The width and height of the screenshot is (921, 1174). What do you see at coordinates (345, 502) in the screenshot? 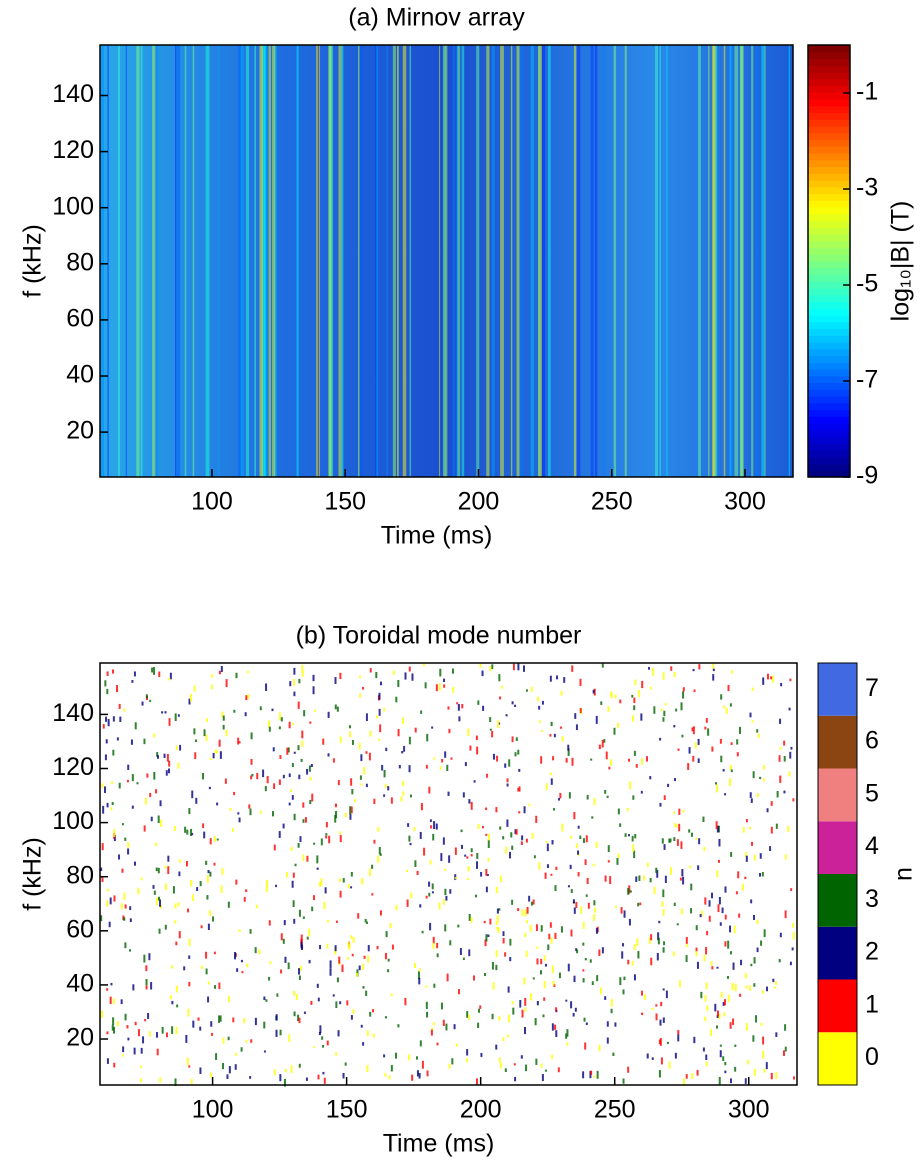
I see `x-tick-label: 150` at bounding box center [345, 502].